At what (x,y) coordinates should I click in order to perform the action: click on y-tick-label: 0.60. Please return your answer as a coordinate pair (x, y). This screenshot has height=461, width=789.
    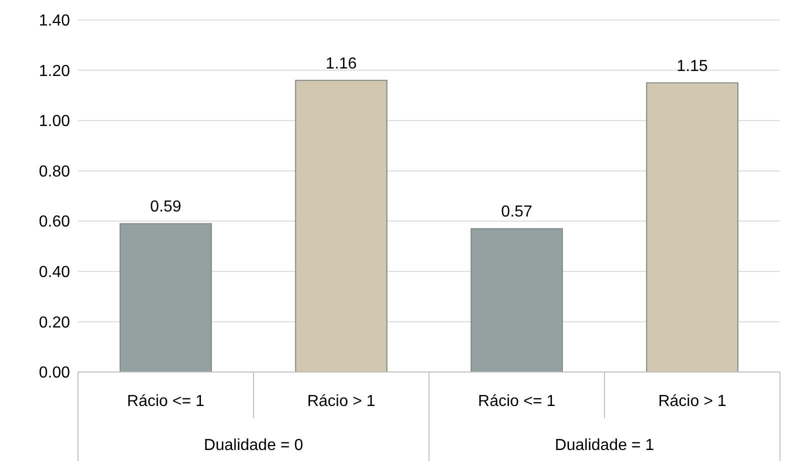
    Looking at the image, I should click on (54, 222).